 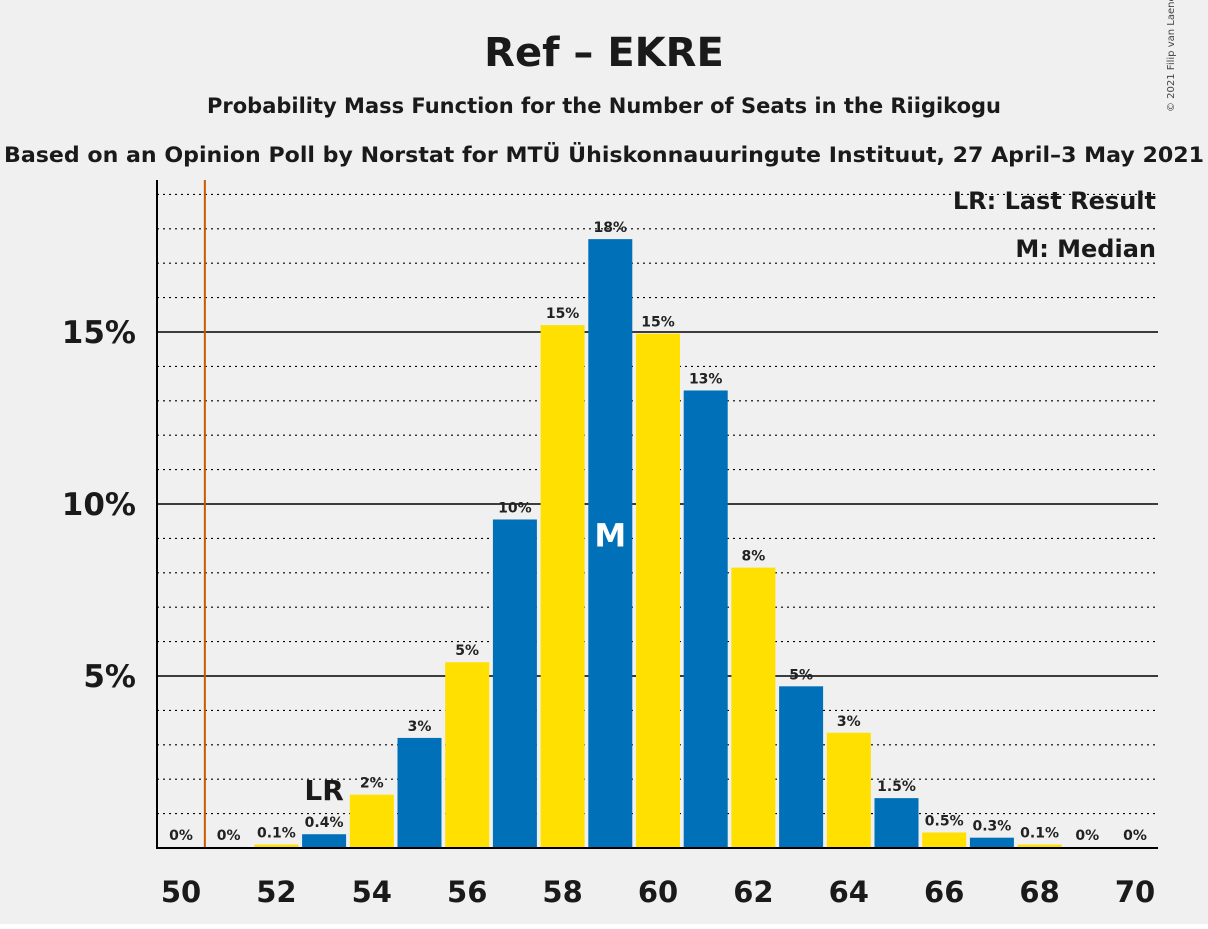 I want to click on x-tick-label-50: 50, so click(x=181, y=892).